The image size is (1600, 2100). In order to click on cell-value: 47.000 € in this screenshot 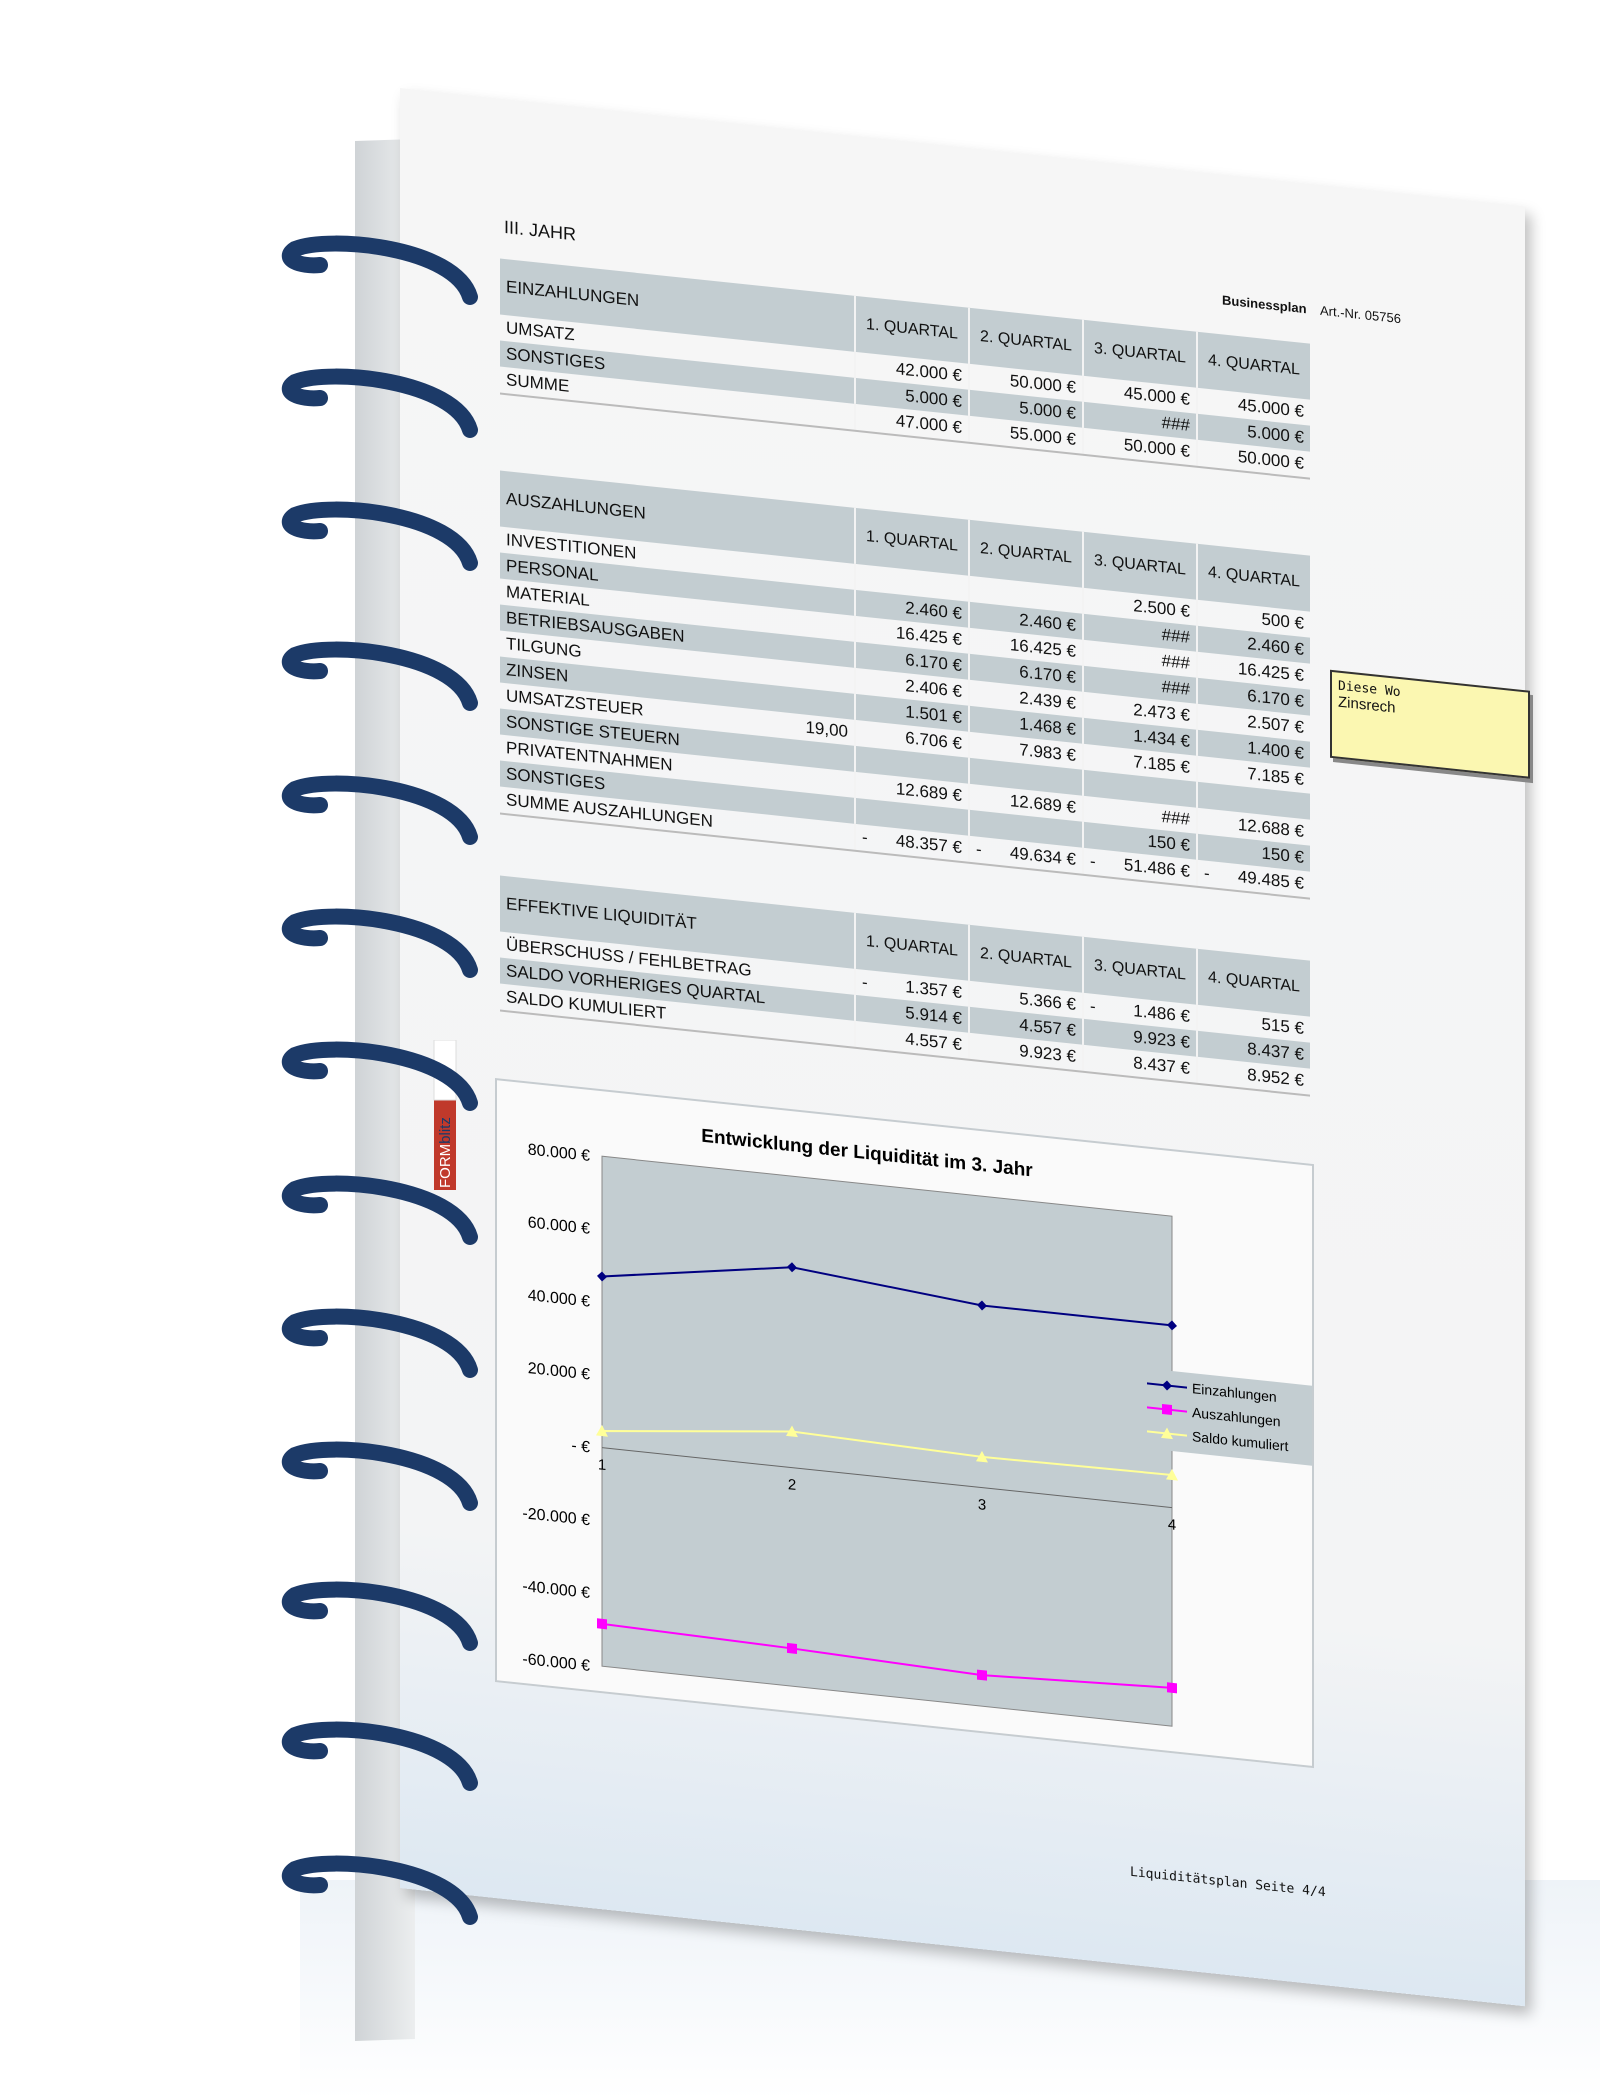, I will do `click(928, 424)`.